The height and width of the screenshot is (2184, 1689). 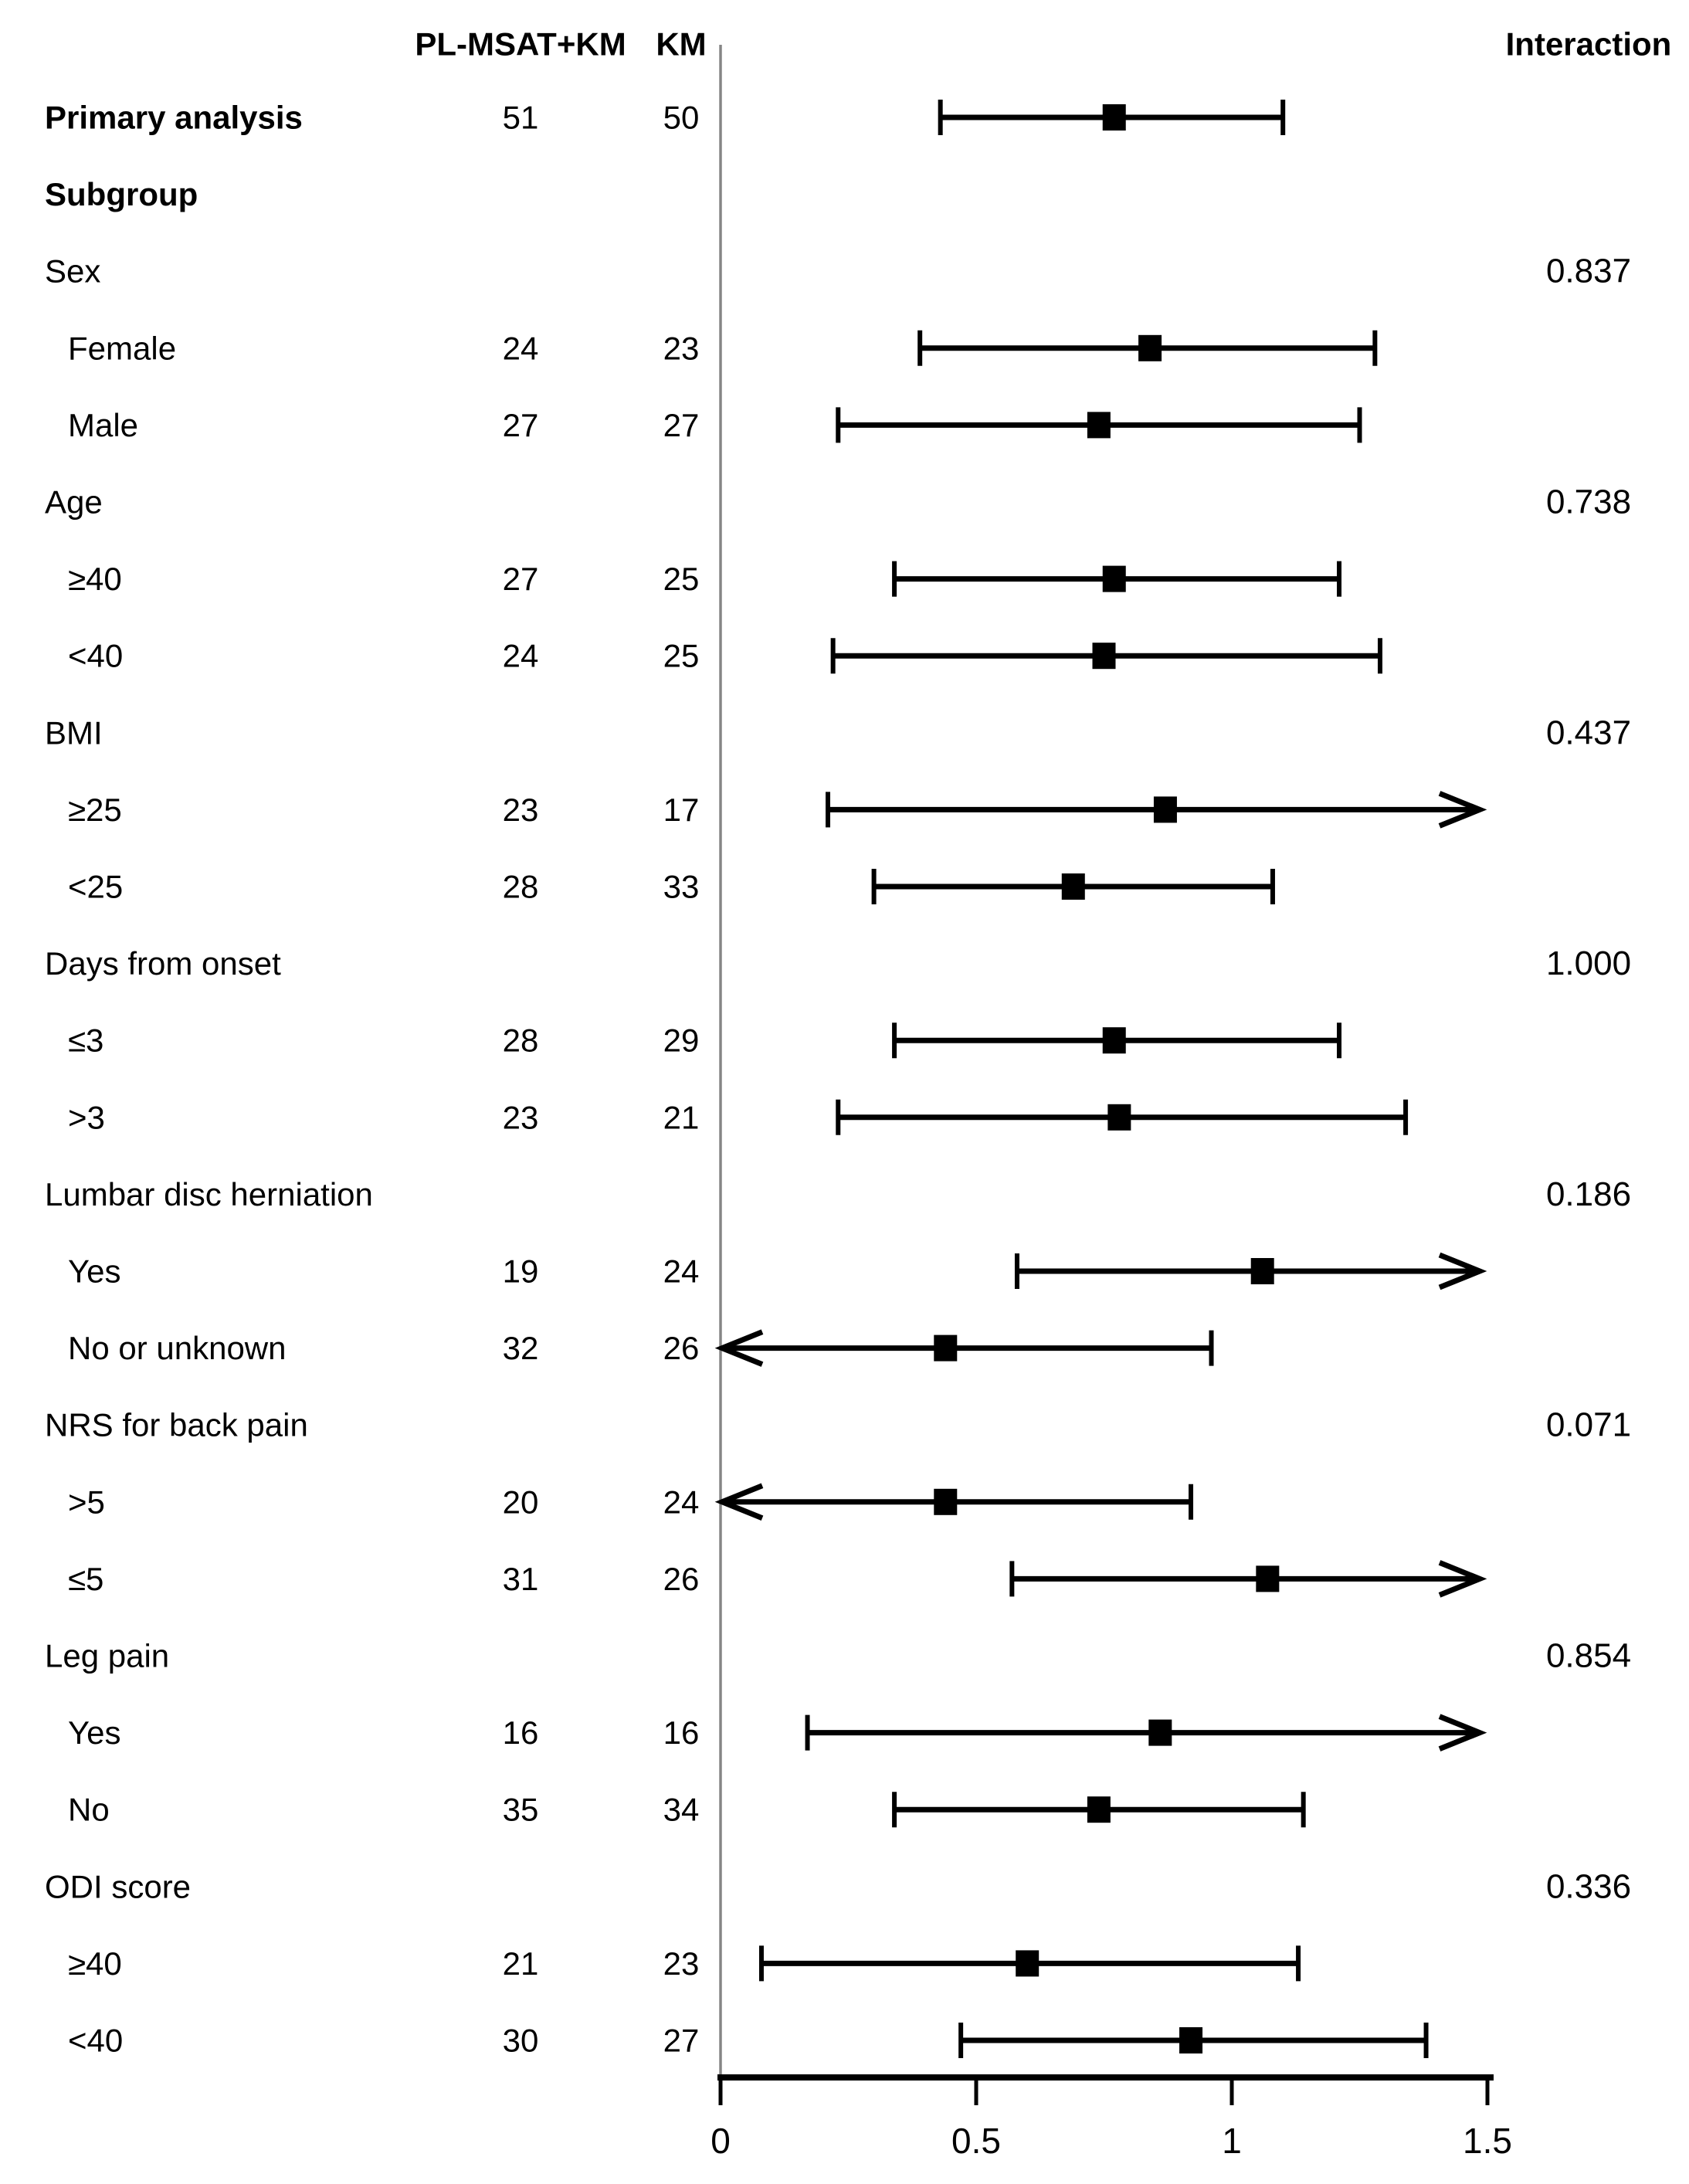 What do you see at coordinates (777, 810) in the screenshot?
I see `forest-row: ≥25 23 17` at bounding box center [777, 810].